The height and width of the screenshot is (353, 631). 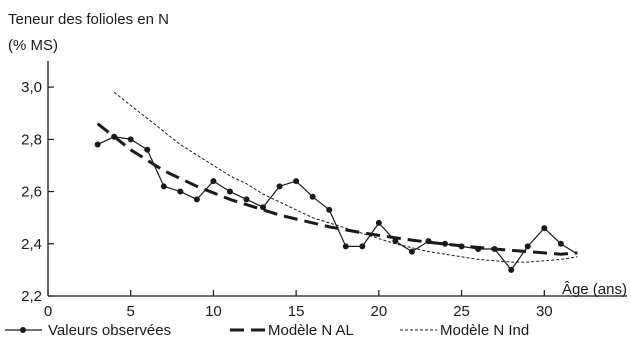 What do you see at coordinates (296, 311) in the screenshot?
I see `x-tick-label: 15` at bounding box center [296, 311].